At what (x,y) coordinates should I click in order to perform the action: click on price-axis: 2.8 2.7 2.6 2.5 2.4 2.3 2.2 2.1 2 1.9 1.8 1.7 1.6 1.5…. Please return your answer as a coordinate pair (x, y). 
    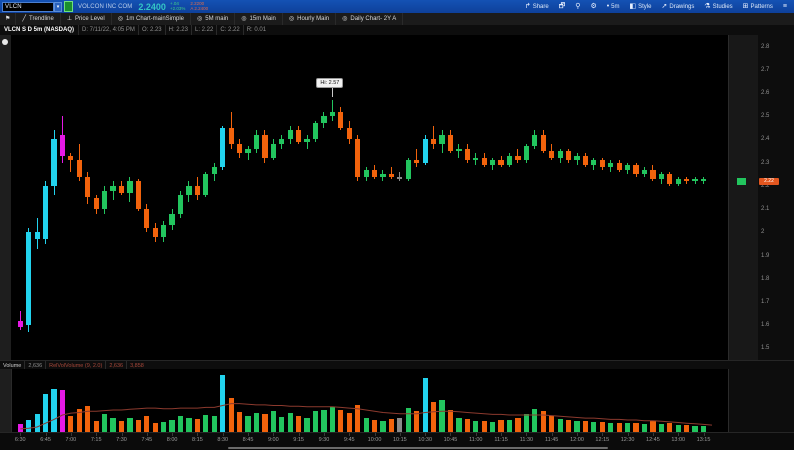
    Looking at the image, I should click on (776, 197).